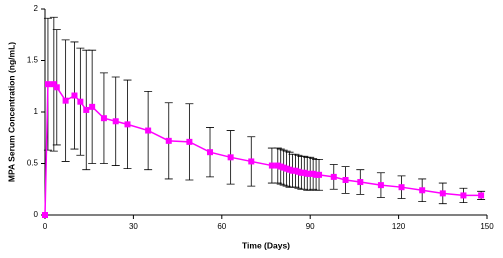 The width and height of the screenshot is (503, 258). I want to click on y-tick-label: 1.5, so click(33, 60).